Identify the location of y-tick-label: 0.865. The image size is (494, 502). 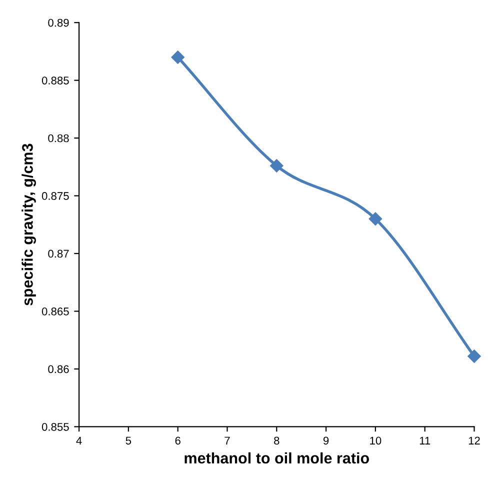
(55, 312).